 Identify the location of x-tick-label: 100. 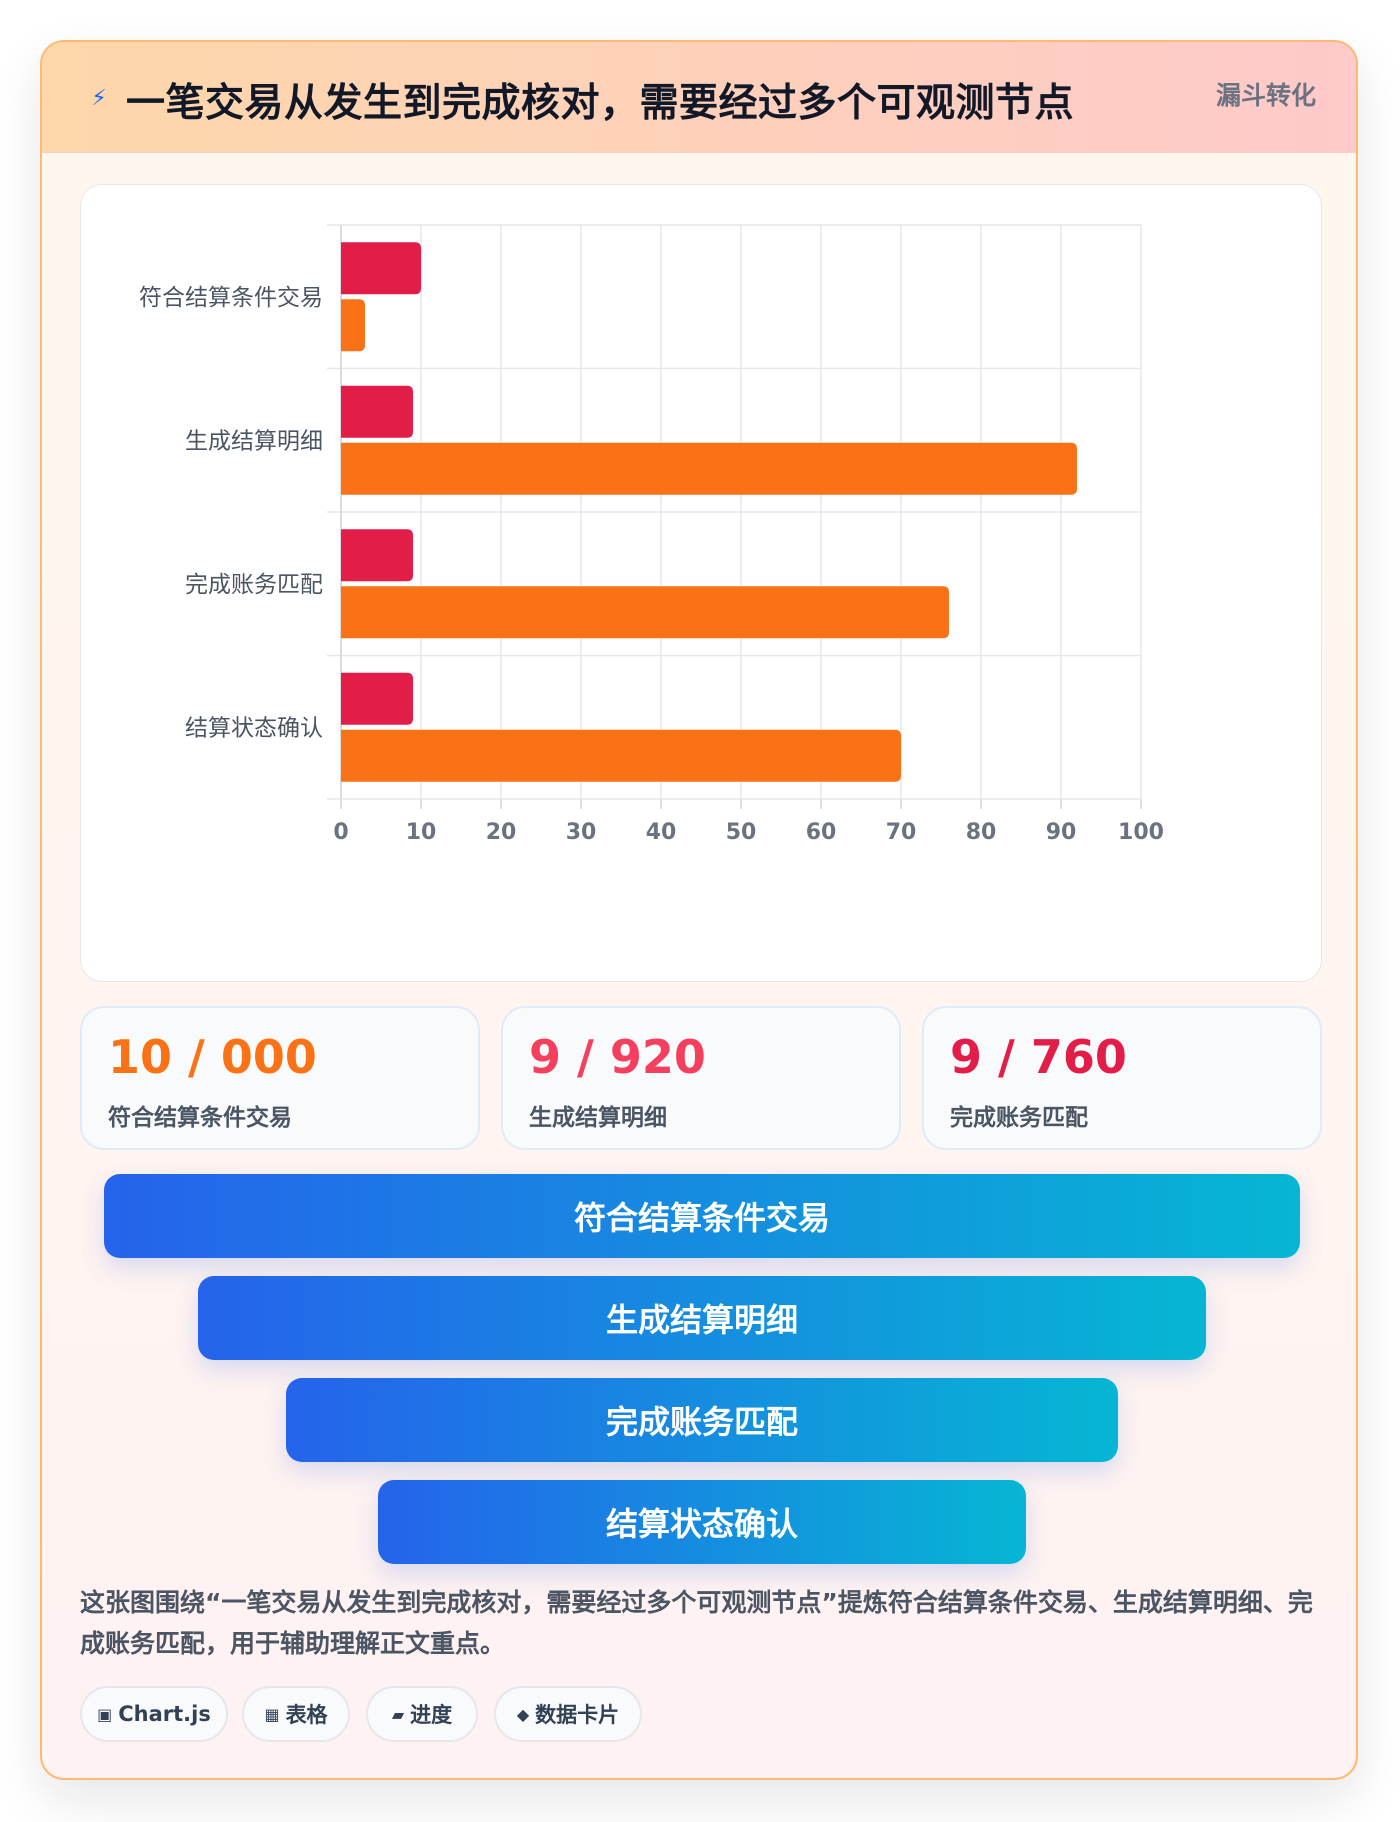
(1141, 832).